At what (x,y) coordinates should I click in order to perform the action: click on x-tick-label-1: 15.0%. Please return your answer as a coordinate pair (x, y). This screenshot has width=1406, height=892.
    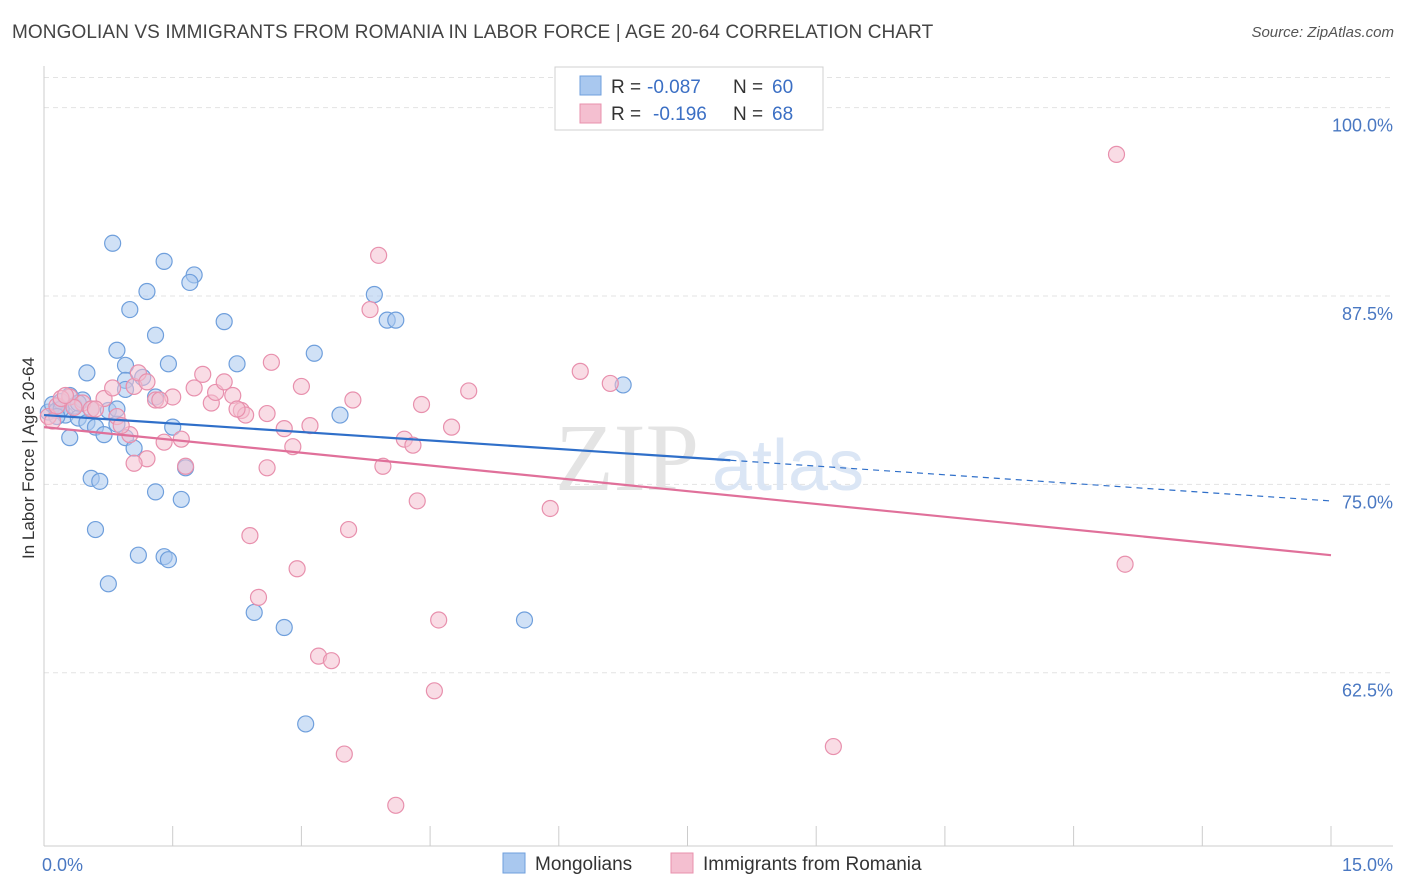
    Looking at the image, I should click on (1367, 865).